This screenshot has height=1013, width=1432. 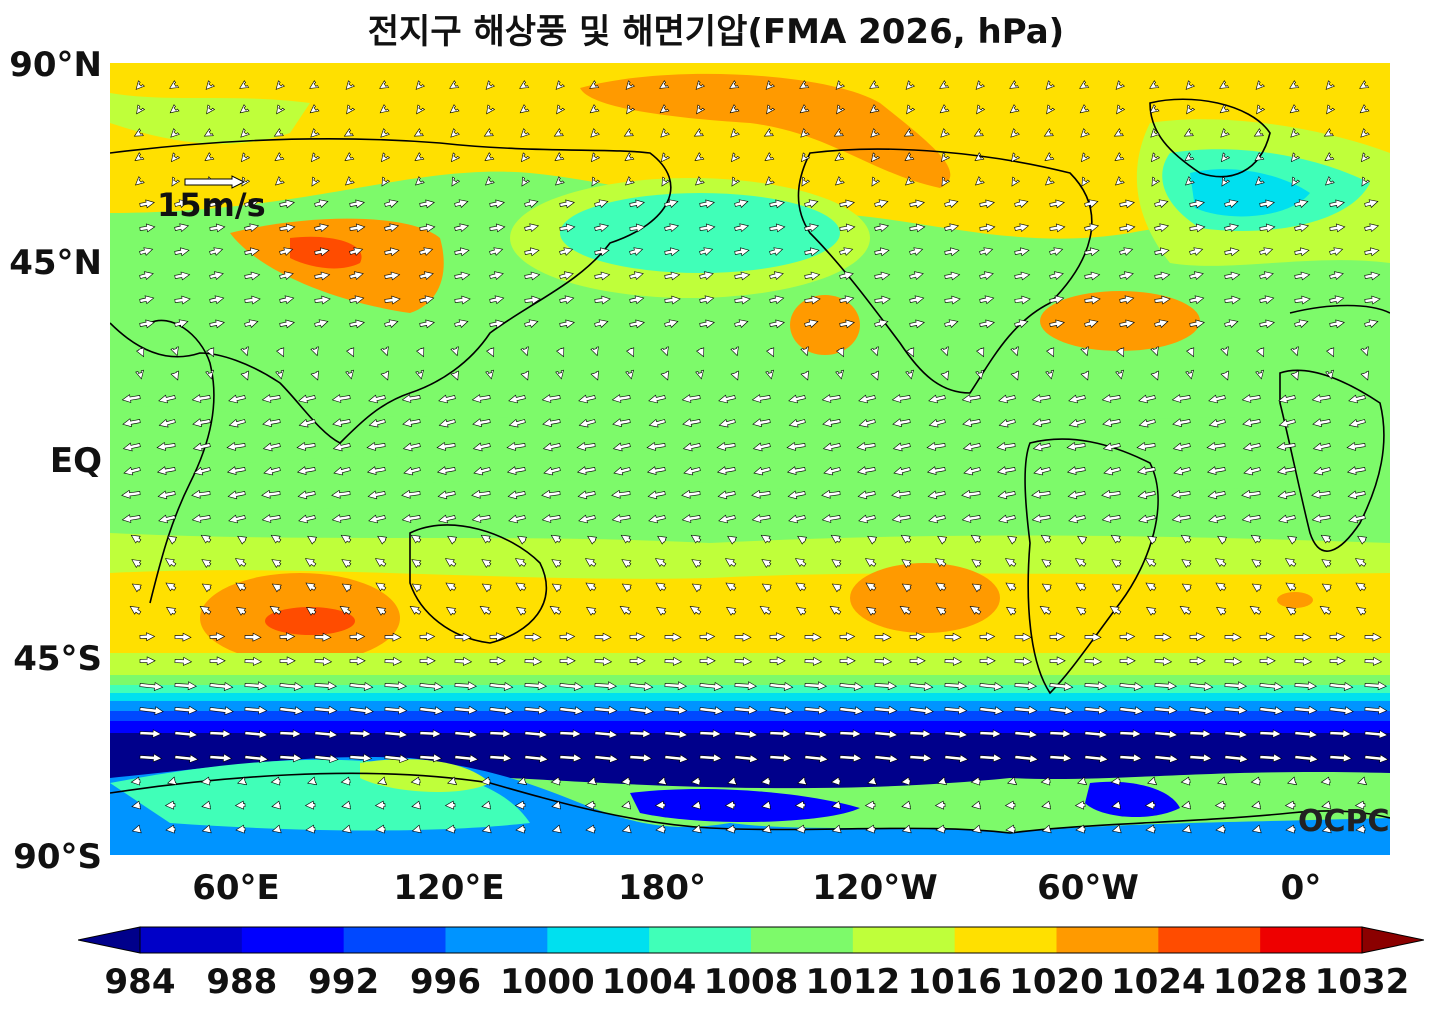 What do you see at coordinates (75, 461) in the screenshot?
I see `lat-label-eq: EQ` at bounding box center [75, 461].